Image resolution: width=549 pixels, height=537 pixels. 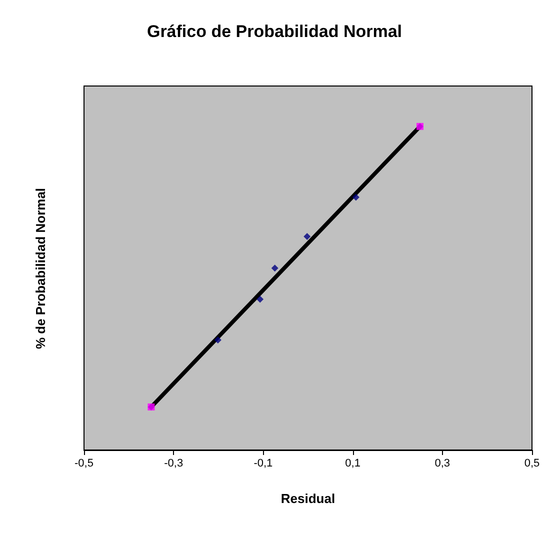 I want to click on x-tick-label: -0,5, so click(x=84, y=464).